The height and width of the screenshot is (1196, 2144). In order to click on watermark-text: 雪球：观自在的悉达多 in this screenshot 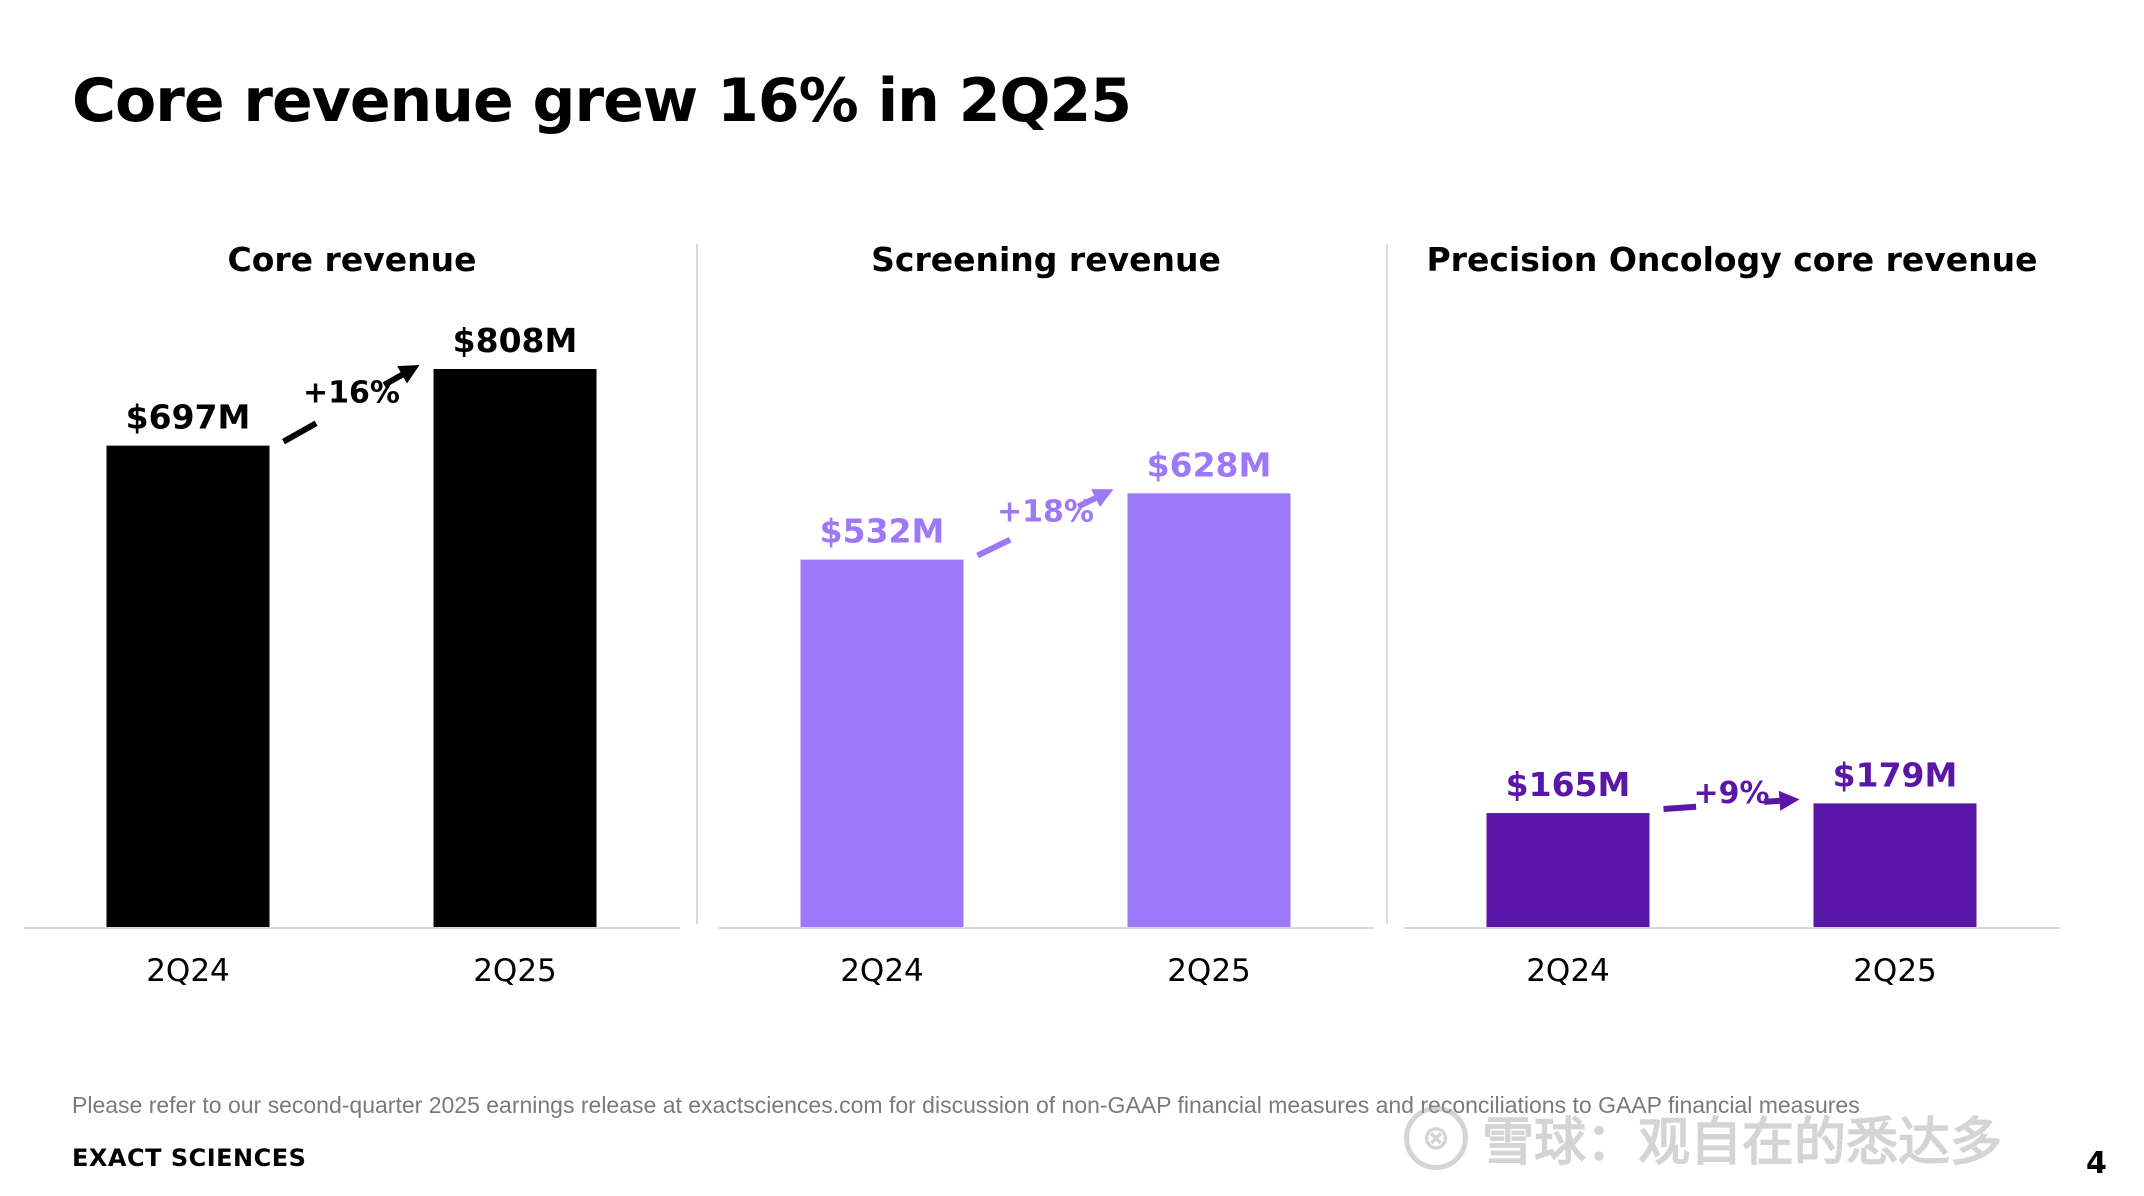, I will do `click(1742, 1143)`.